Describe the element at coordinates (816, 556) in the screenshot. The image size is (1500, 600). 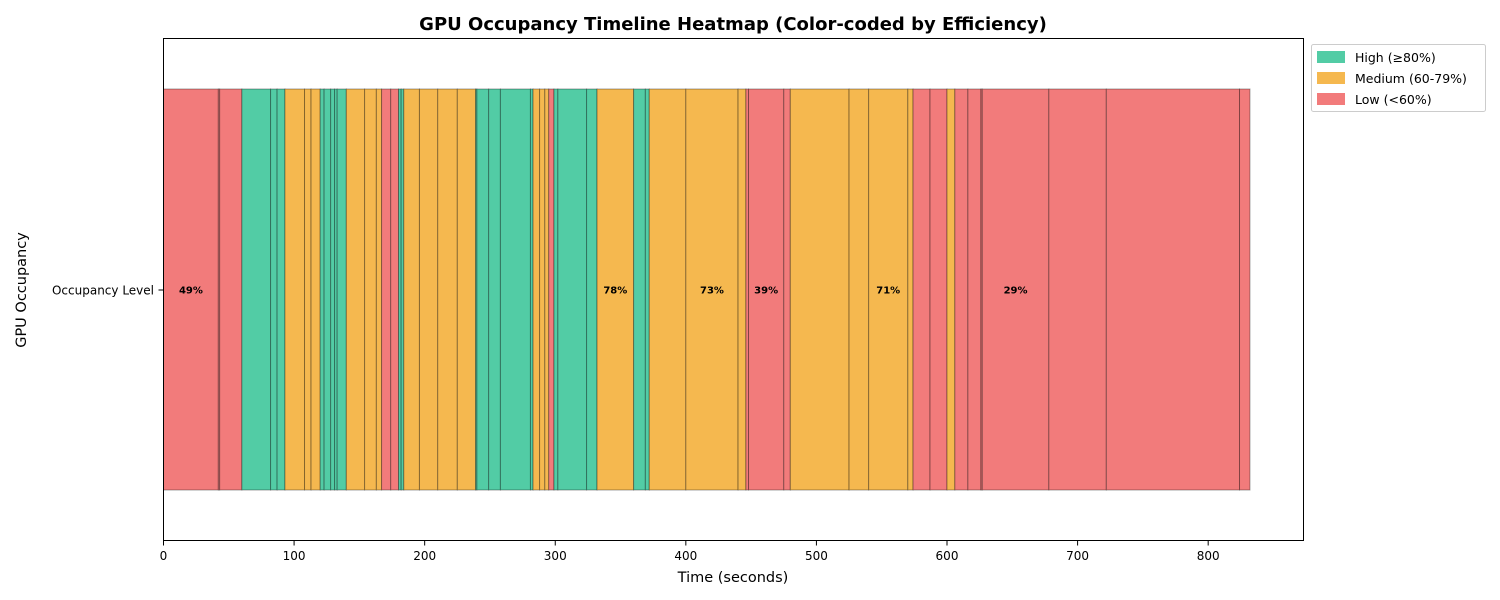
I see `x-tick-label: 500` at that location.